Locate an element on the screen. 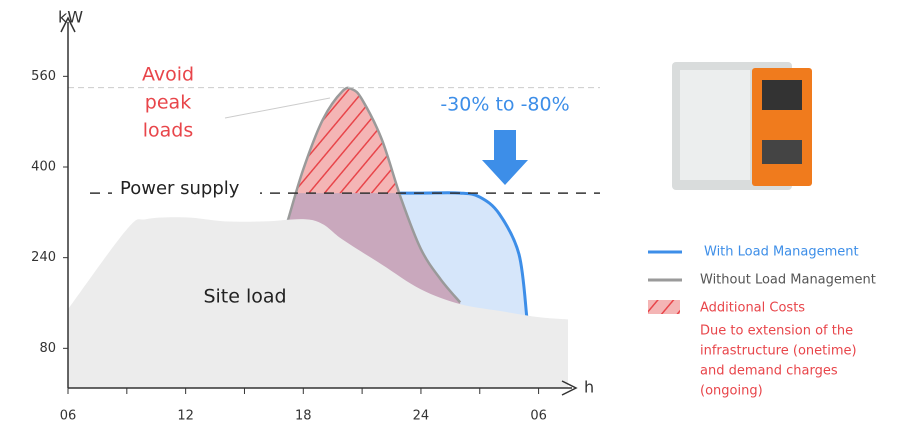  y-tick-label: 400 is located at coordinates (43, 167).